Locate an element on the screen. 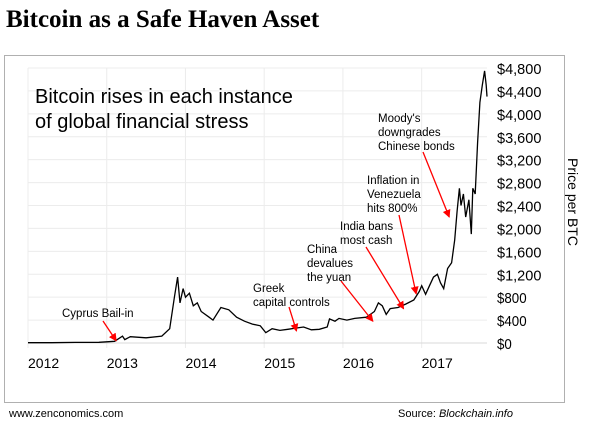 The image size is (600, 428). source-label: Source: is located at coordinates (418, 414).